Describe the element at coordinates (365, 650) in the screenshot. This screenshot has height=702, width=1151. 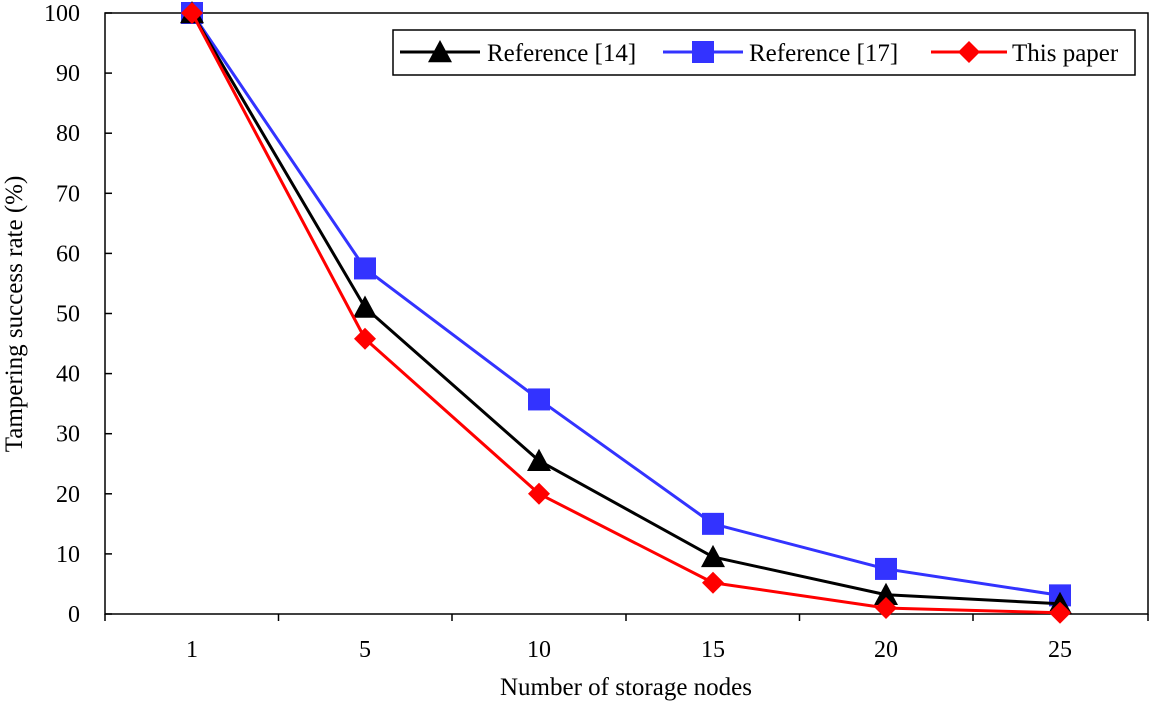
I see `x-tick-label: 5` at that location.